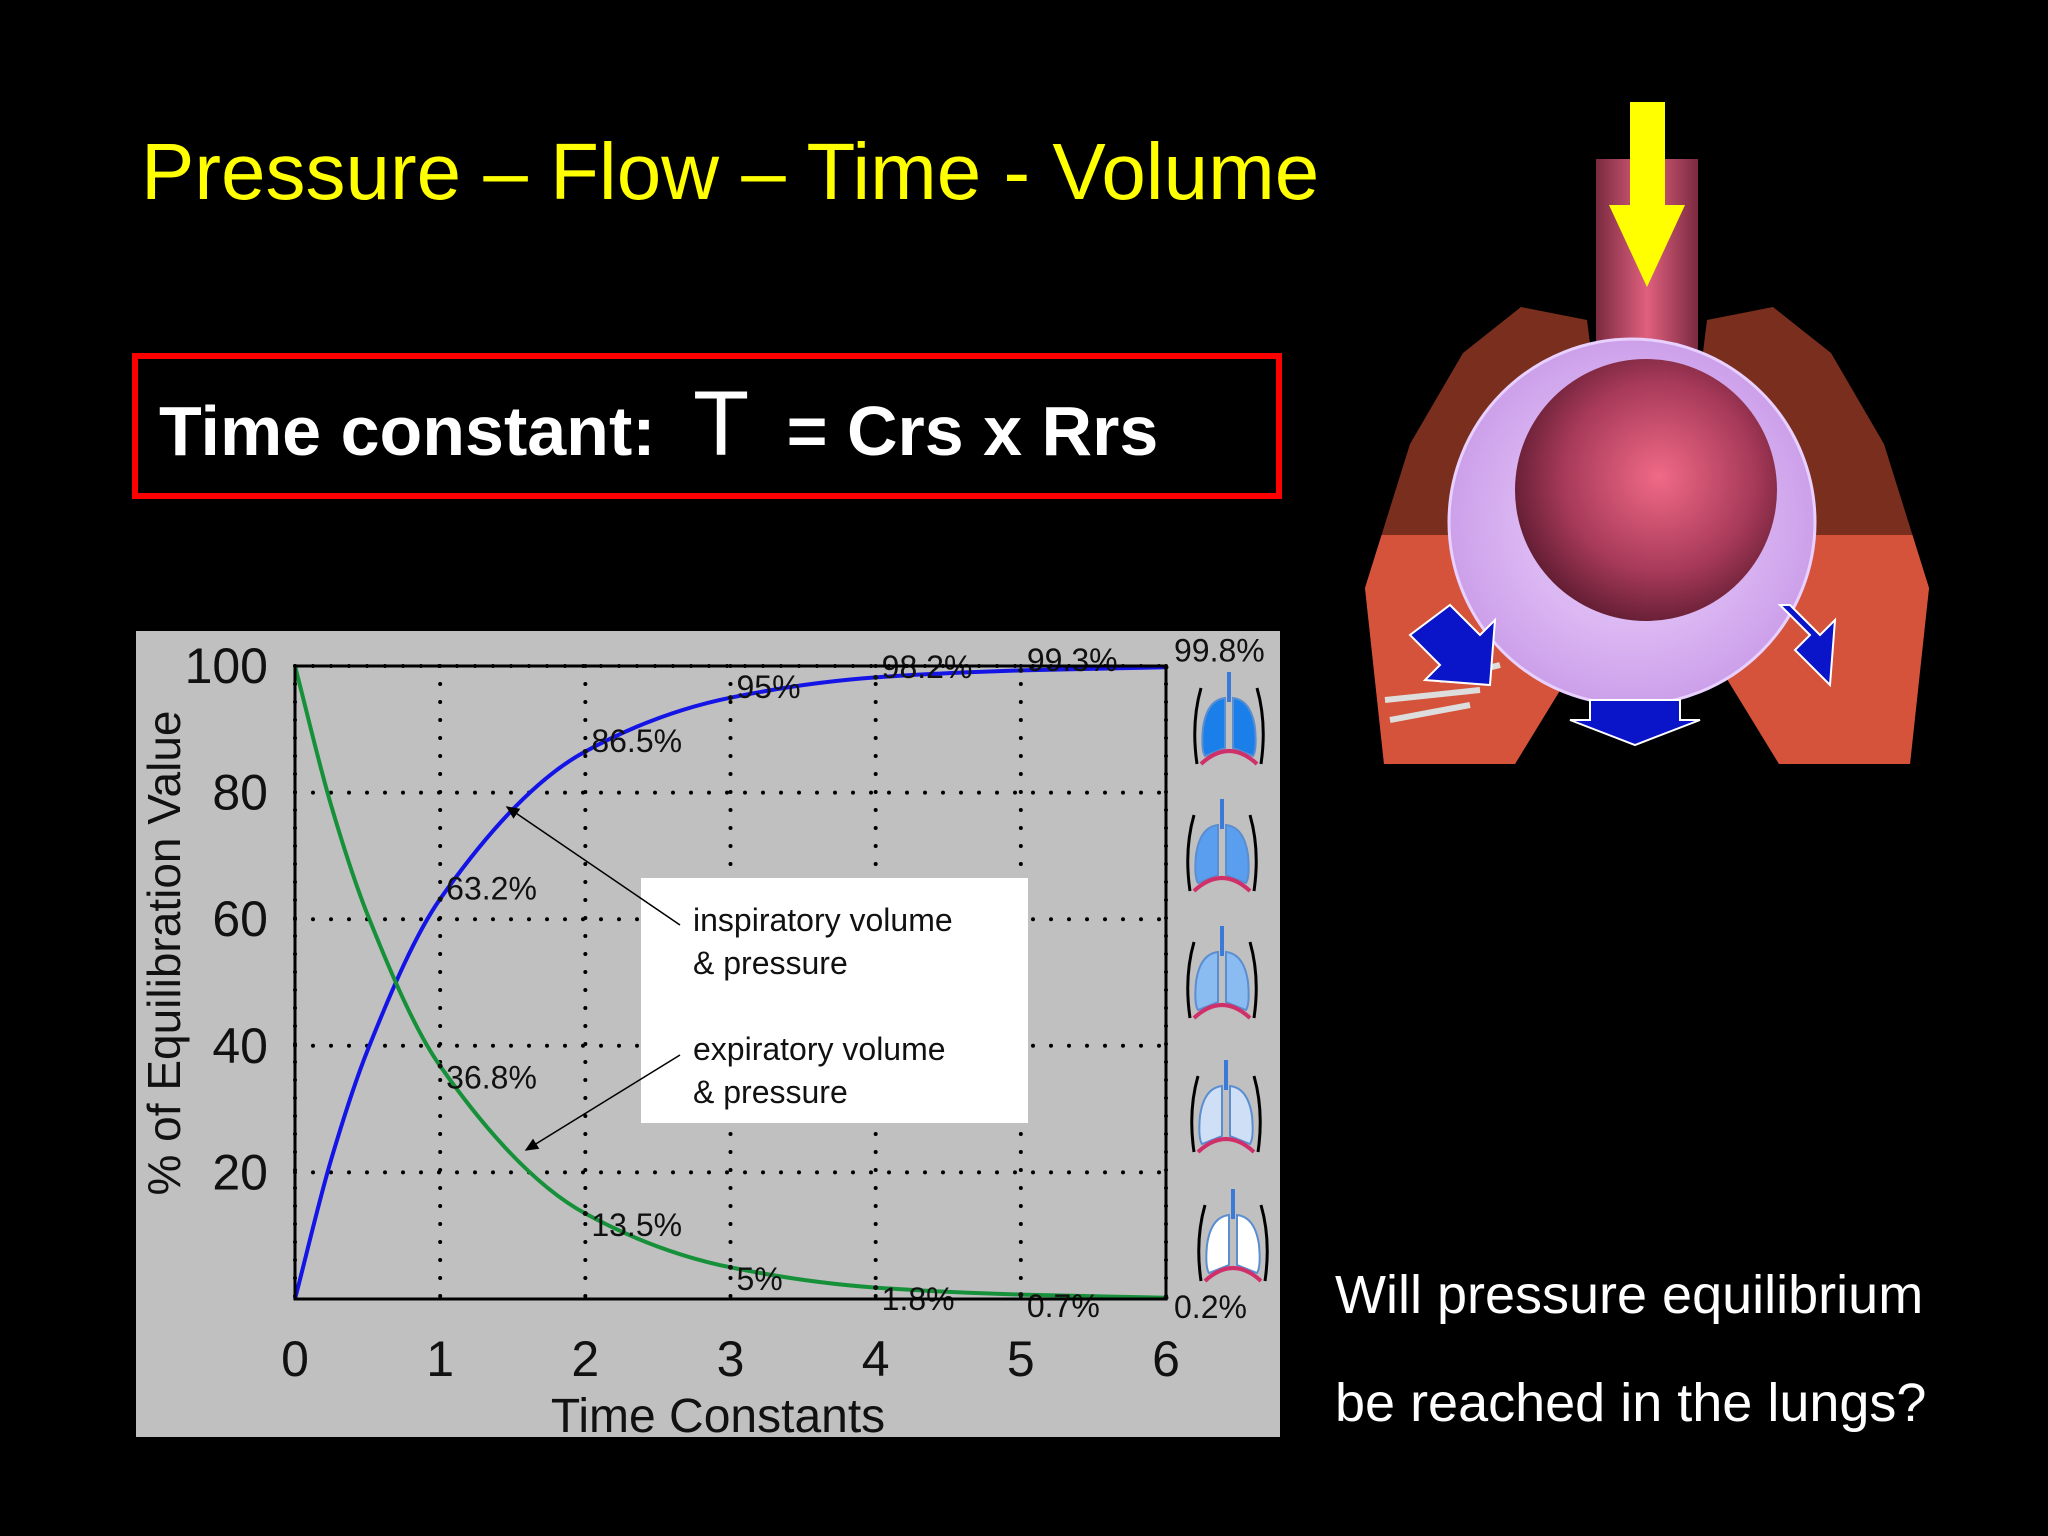 This screenshot has height=1536, width=2048. I want to click on formula-box, so click(707, 426).